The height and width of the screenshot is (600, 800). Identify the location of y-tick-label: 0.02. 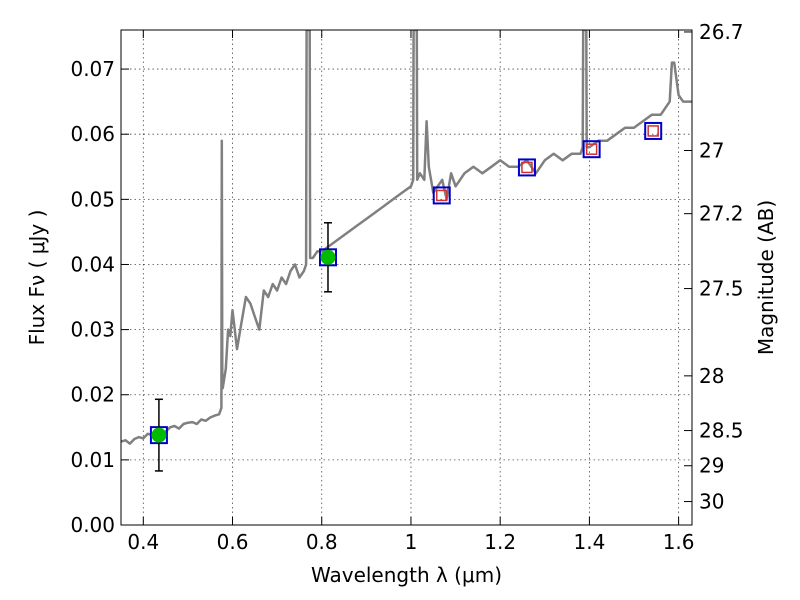
(92, 395).